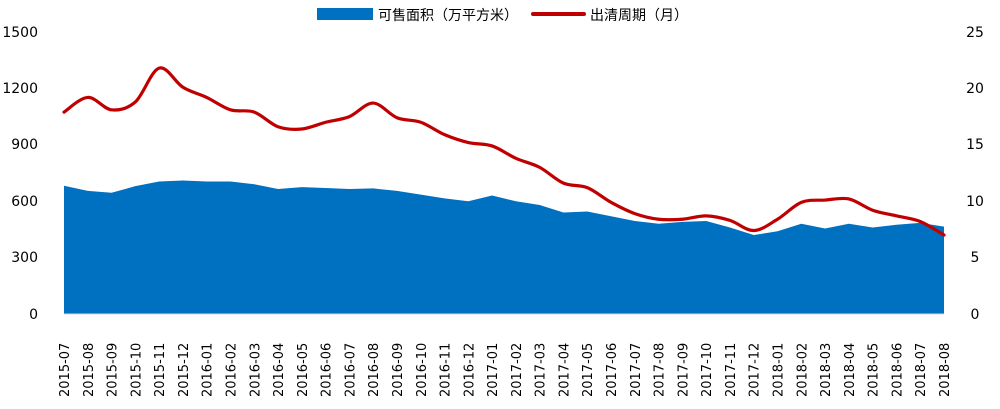  What do you see at coordinates (493, 370) in the screenshot?
I see `x-axis-tick-label: 2017-01` at bounding box center [493, 370].